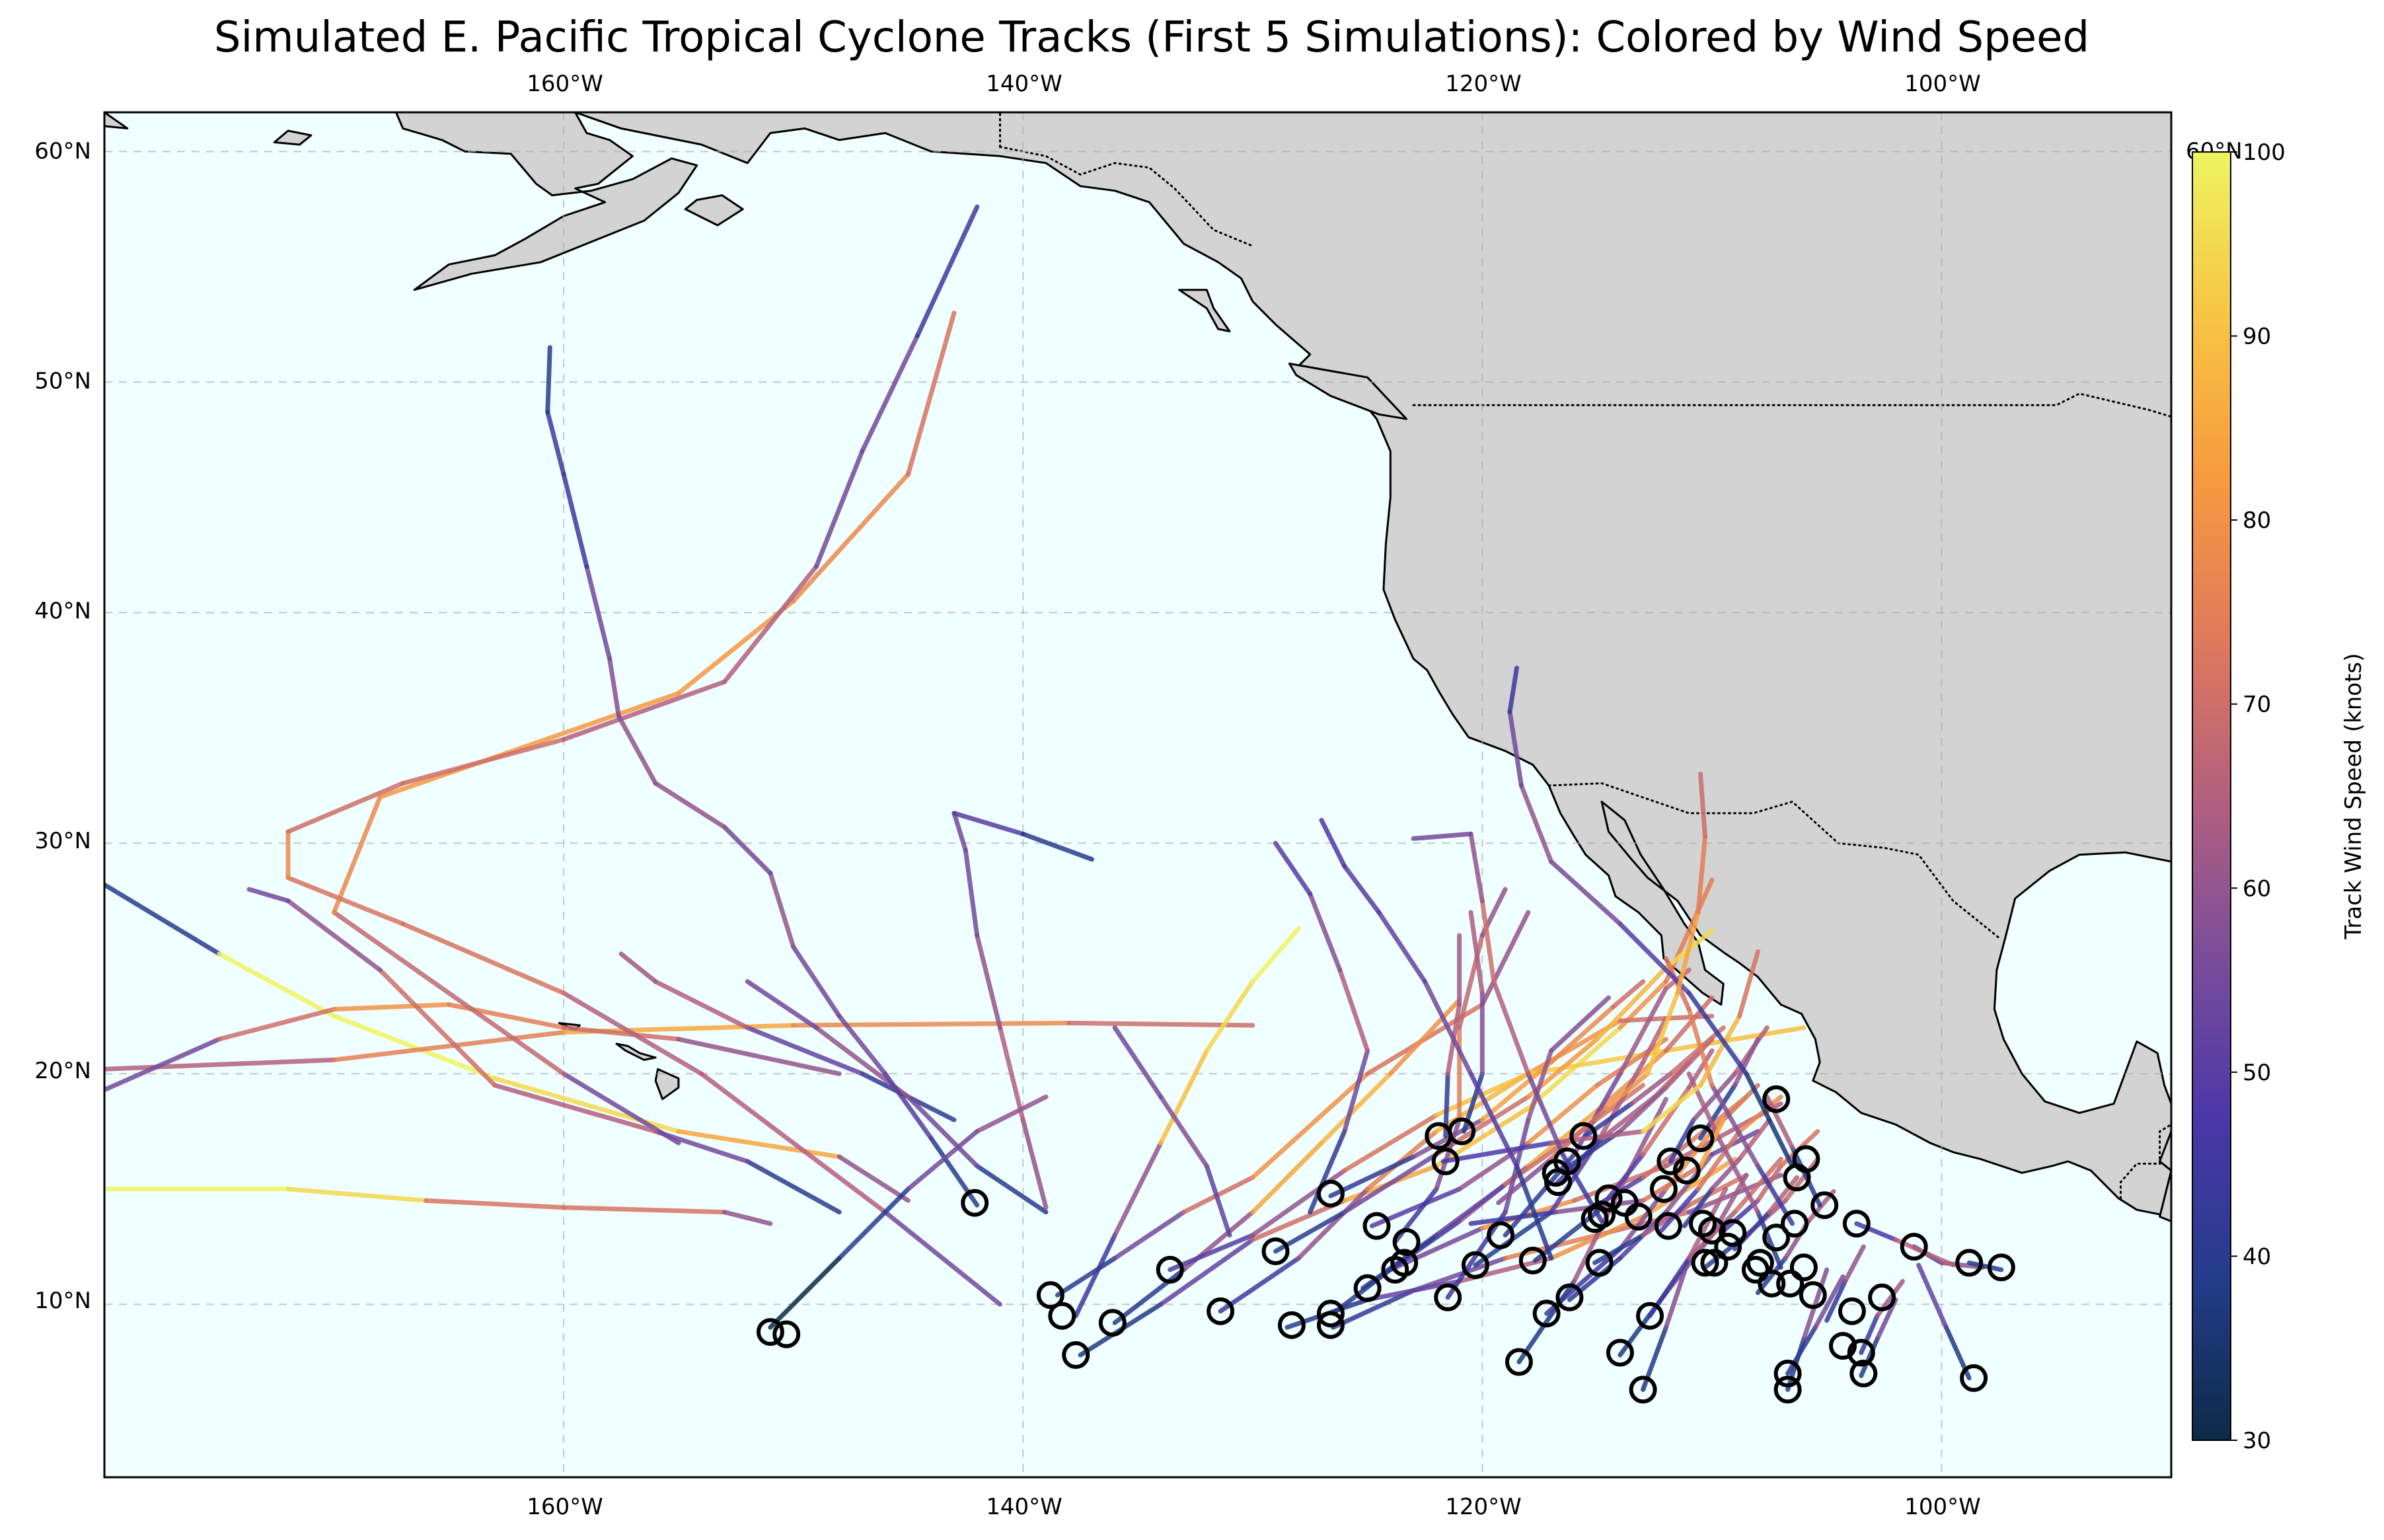  Describe the element at coordinates (63, 151) in the screenshot. I see `left-lat-label: 60°N` at that location.